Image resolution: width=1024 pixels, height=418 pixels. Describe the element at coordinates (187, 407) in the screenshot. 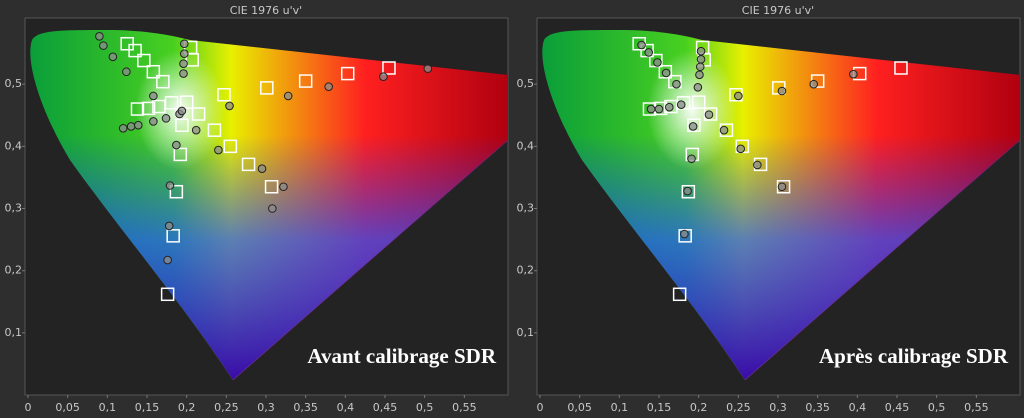

I see `x-tick-label: 0,2` at that location.